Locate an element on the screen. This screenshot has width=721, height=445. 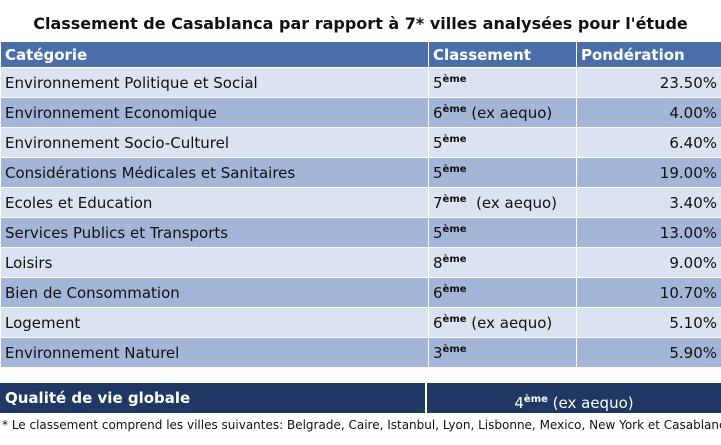
category-cell: Ecoles et Education is located at coordinates (214, 202).